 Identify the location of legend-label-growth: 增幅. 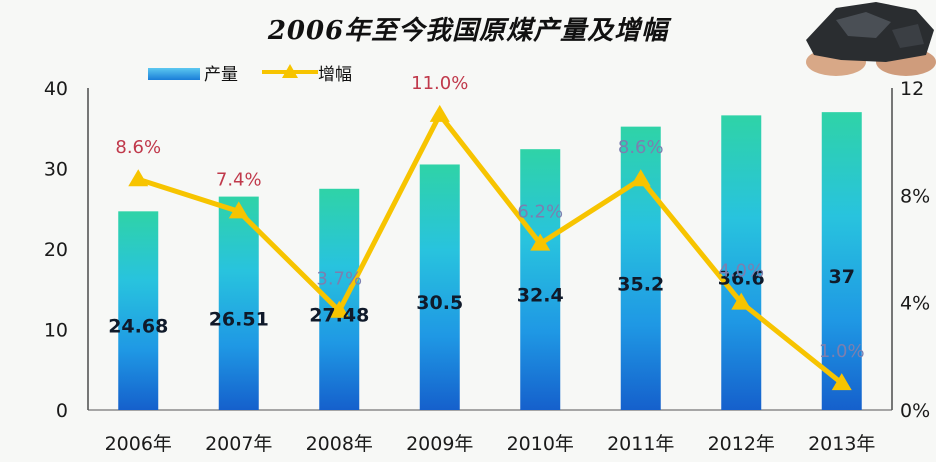
(335, 75).